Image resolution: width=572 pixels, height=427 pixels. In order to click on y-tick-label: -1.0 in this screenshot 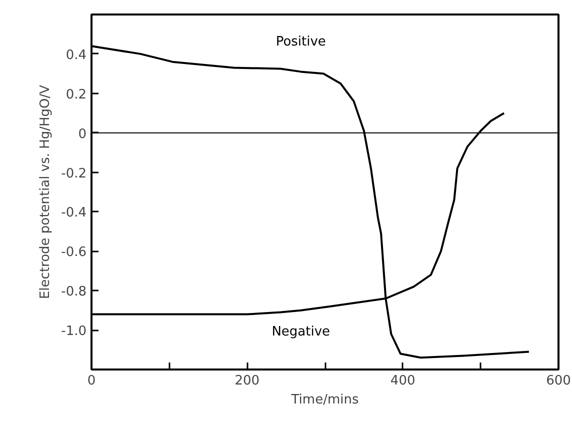, I will do `click(74, 332)`.